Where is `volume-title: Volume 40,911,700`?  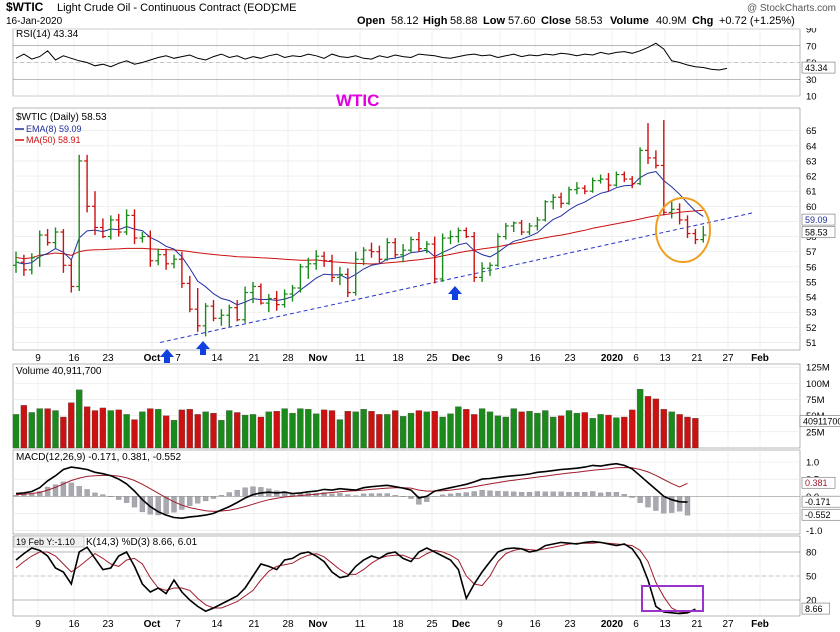
volume-title: Volume 40,911,700 is located at coordinates (59, 371).